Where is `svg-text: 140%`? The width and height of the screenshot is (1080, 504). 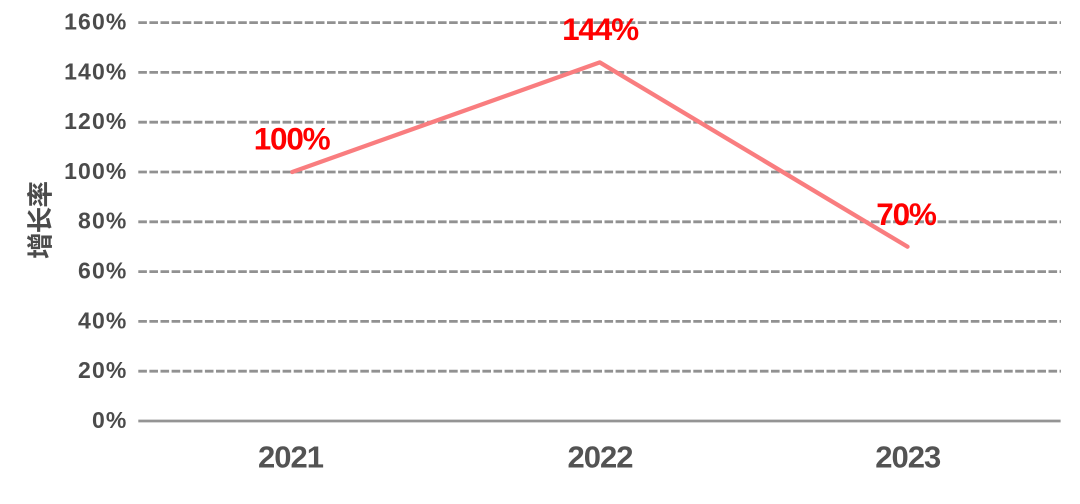 svg-text: 140% is located at coordinates (95, 71).